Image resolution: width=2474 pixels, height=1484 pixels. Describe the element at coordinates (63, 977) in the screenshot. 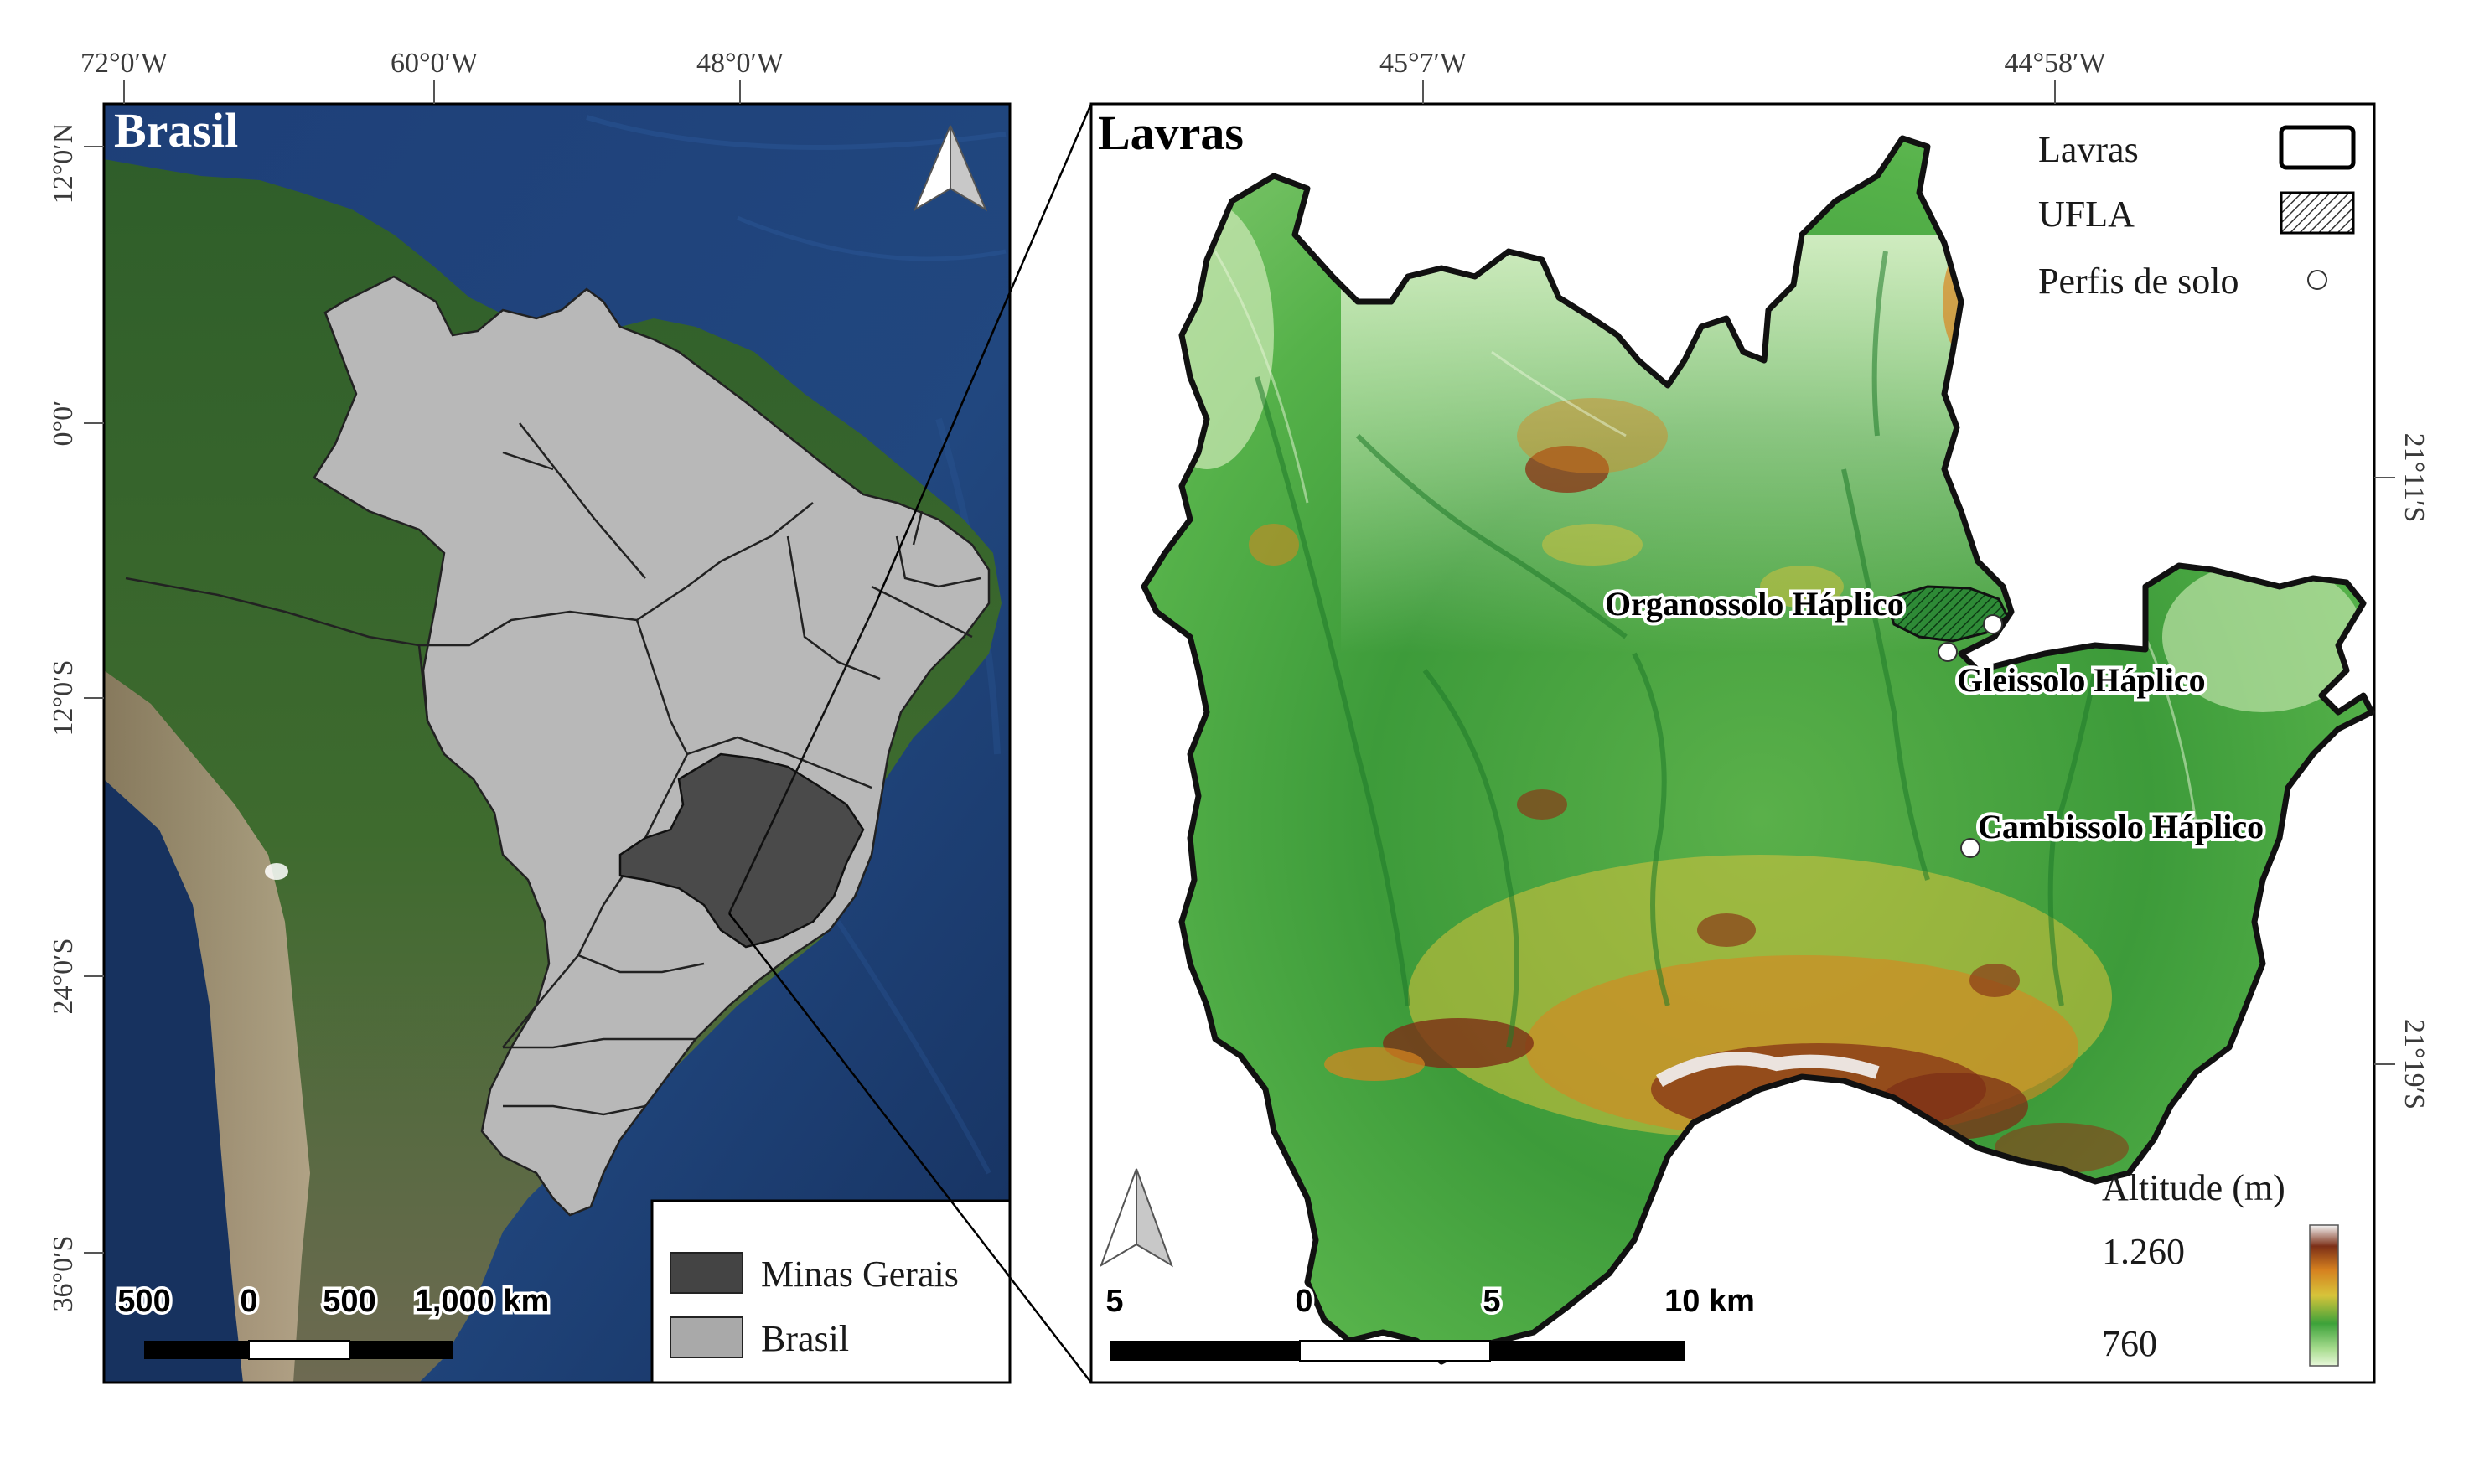

I see `left-side-tick: 24°0′S` at that location.